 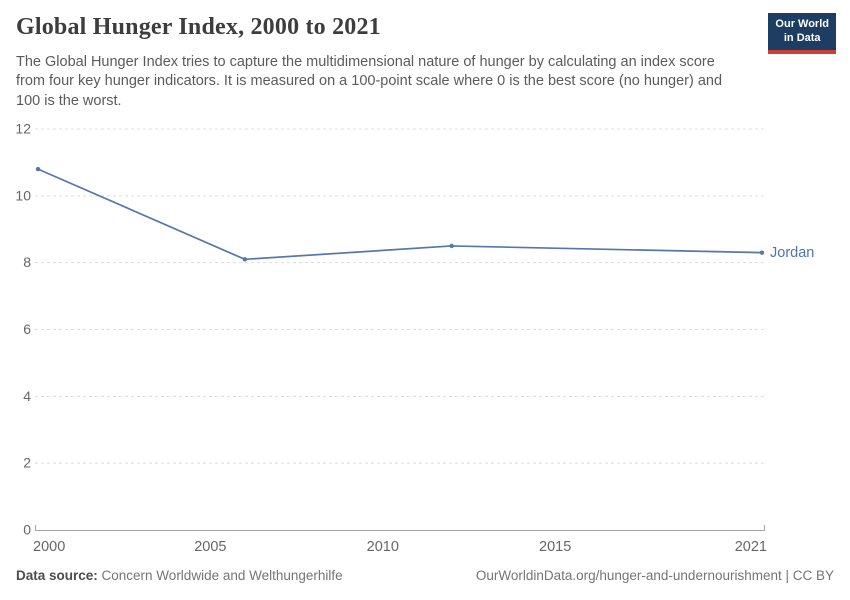 I want to click on x-tick-label: 2021, so click(x=751, y=547).